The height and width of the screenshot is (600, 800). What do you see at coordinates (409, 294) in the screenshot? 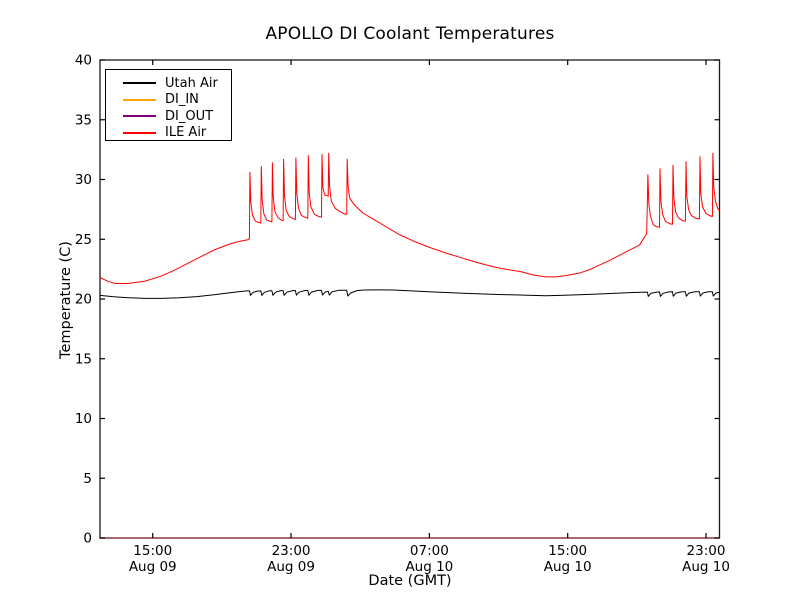
I see `series-line-utah-air` at bounding box center [409, 294].